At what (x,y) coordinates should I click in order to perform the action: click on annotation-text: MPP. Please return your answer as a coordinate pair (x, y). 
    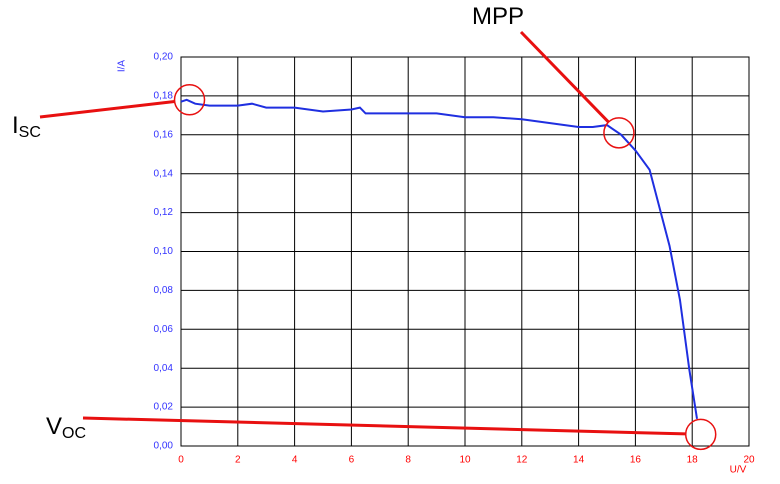
    Looking at the image, I should click on (498, 16).